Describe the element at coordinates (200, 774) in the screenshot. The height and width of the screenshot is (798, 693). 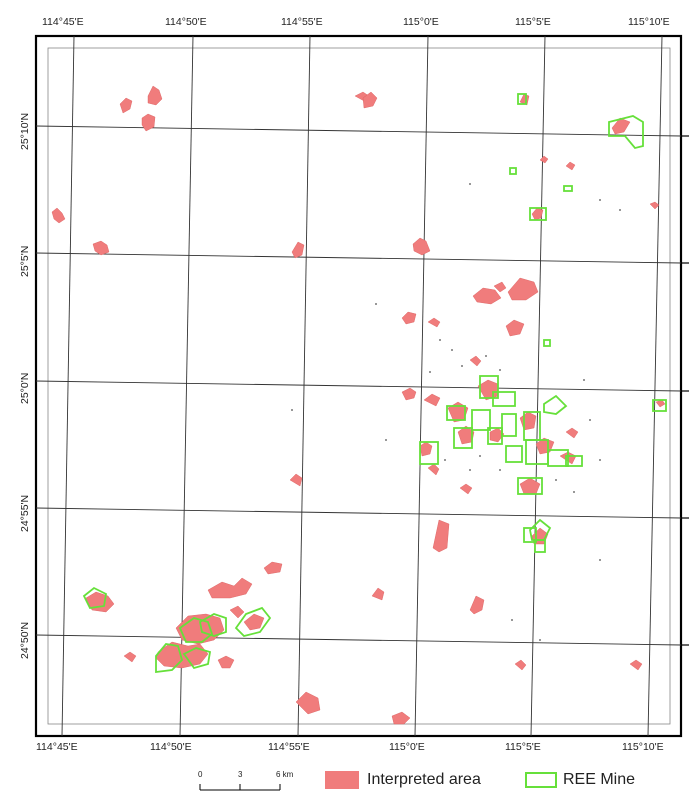
I see `scale-tick-label: 0` at that location.